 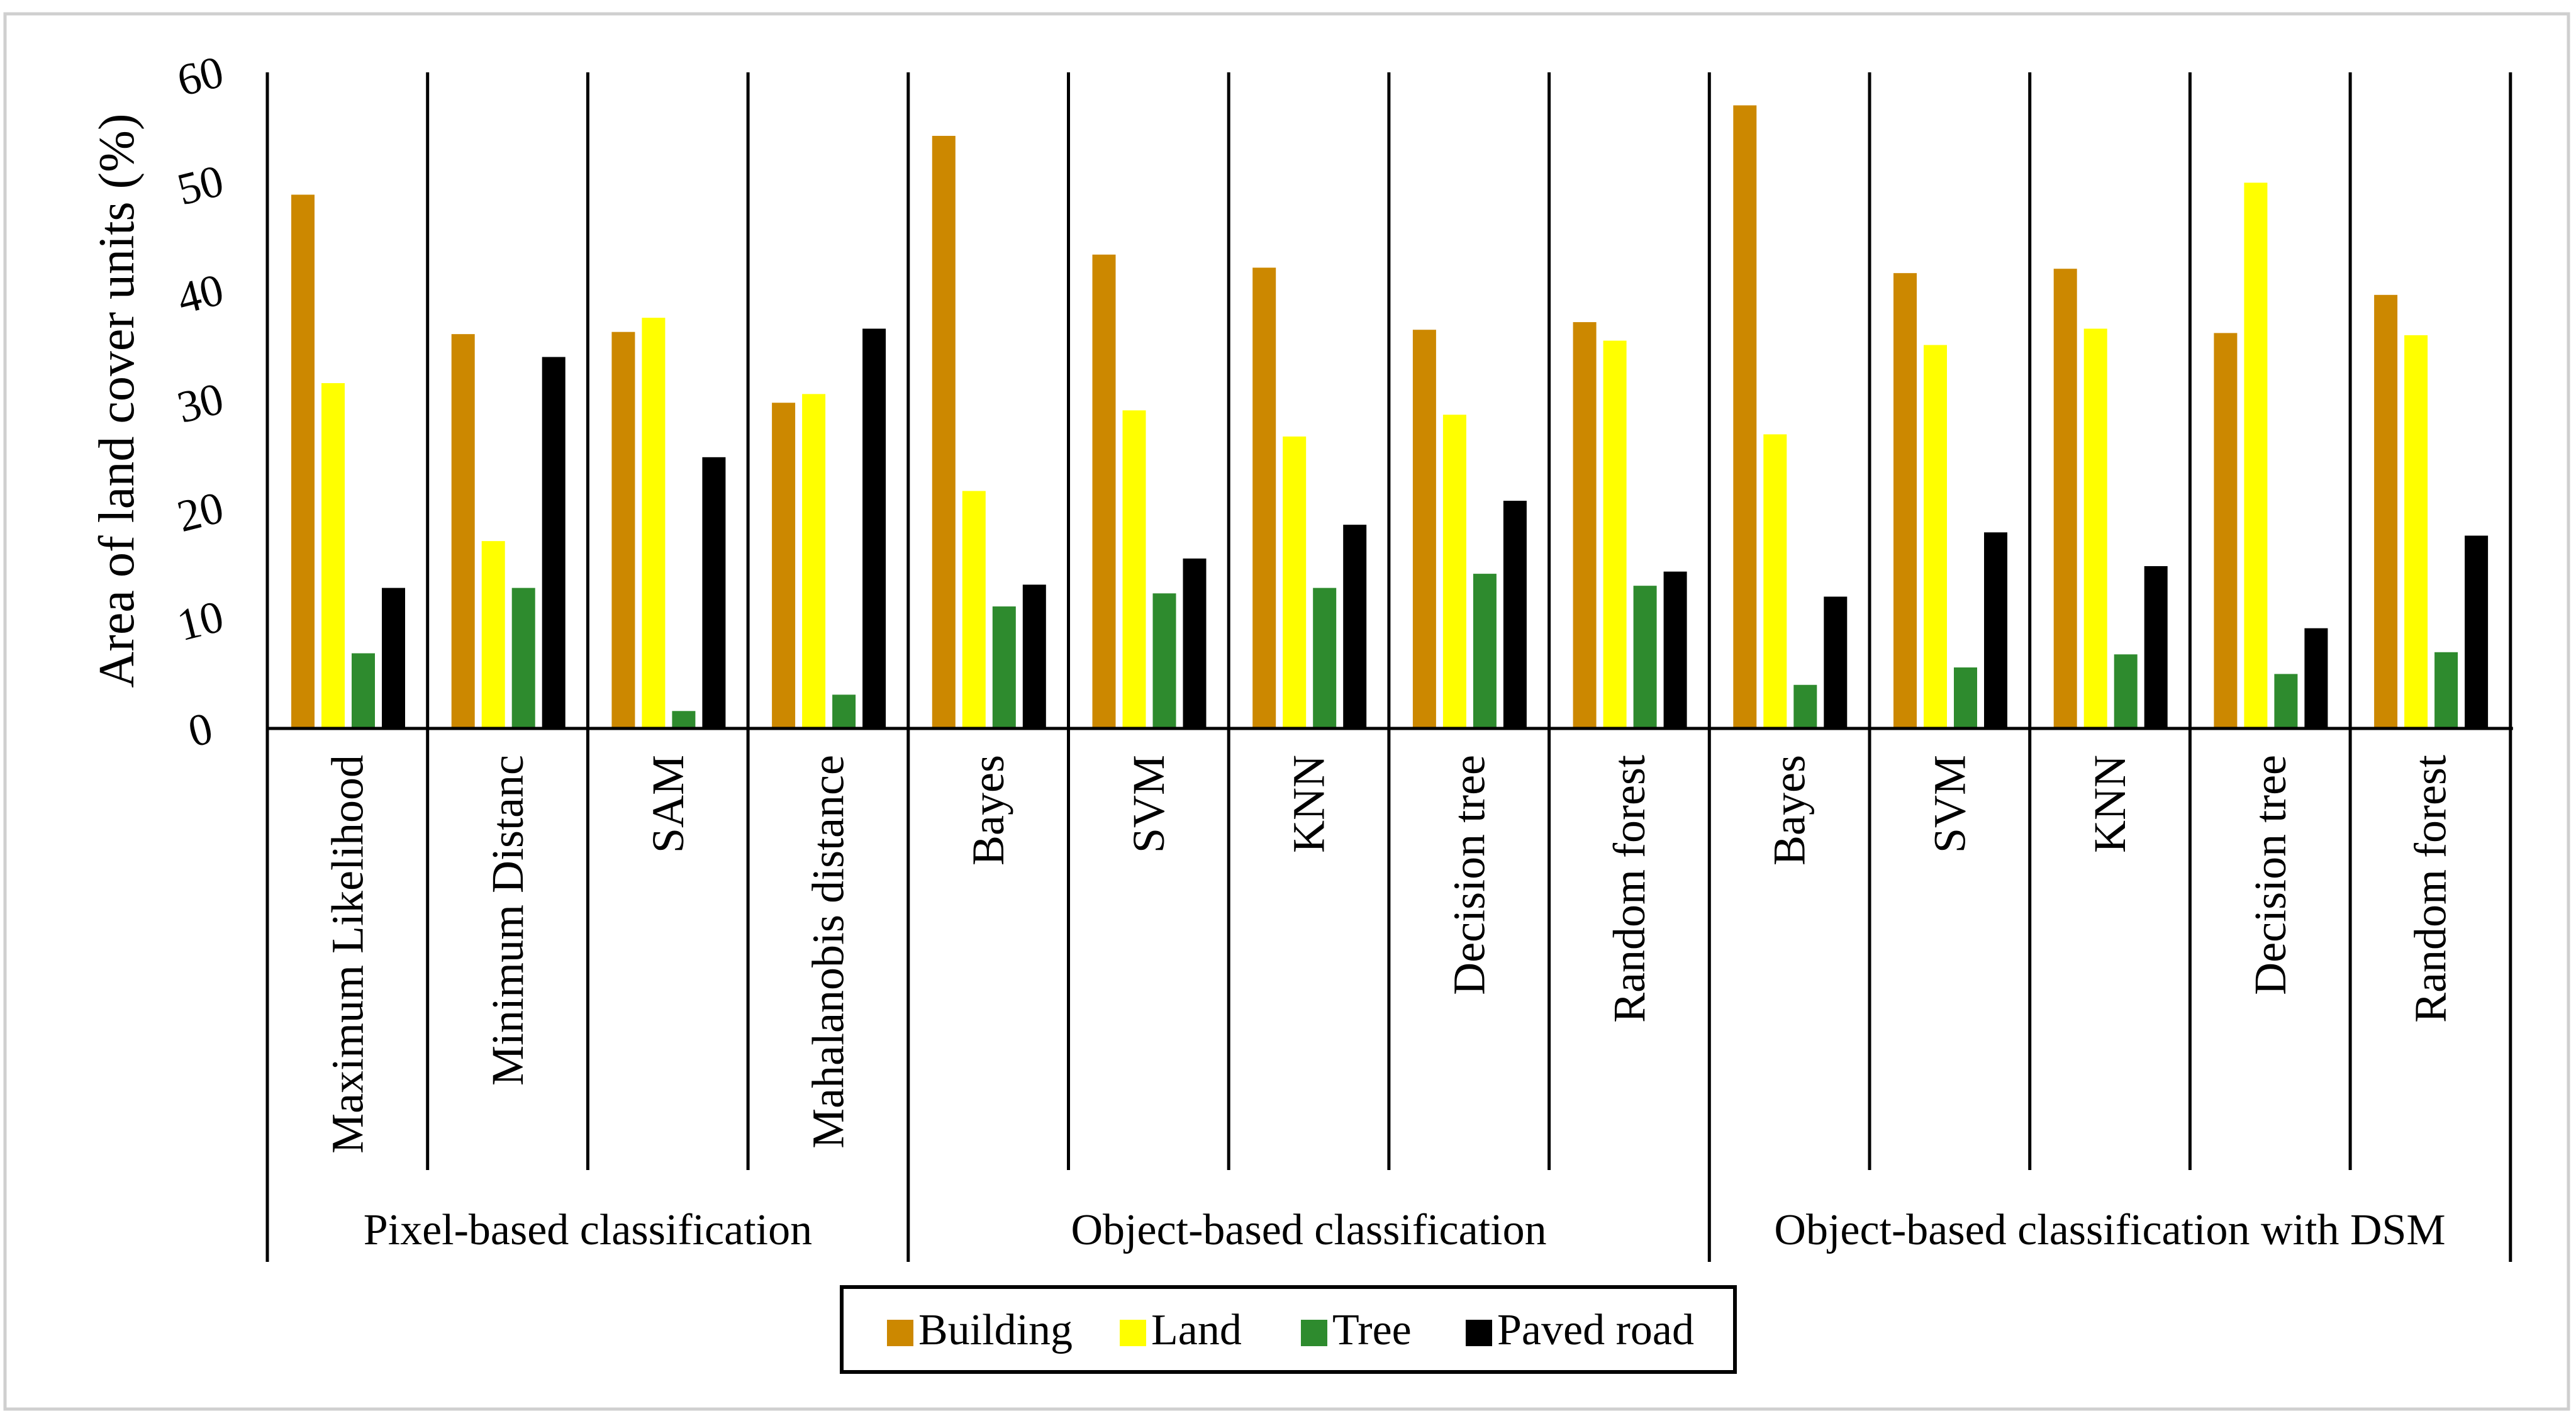 I want to click on x-tick-label: Mahalanobis distance, so click(x=828, y=952).